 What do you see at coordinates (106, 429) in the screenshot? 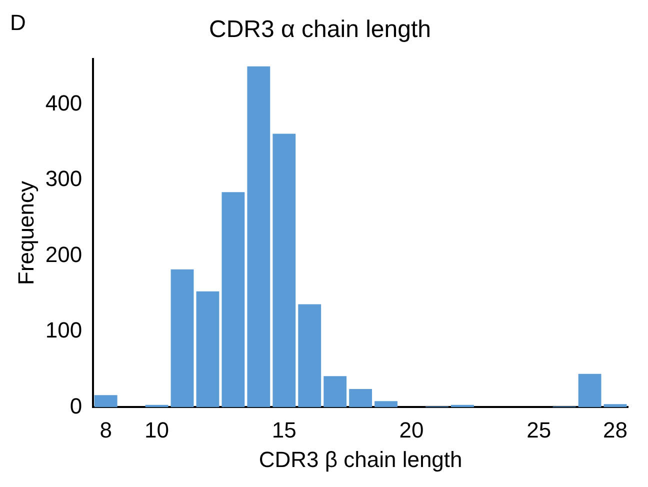
I see `x-tick-label: 8` at bounding box center [106, 429].